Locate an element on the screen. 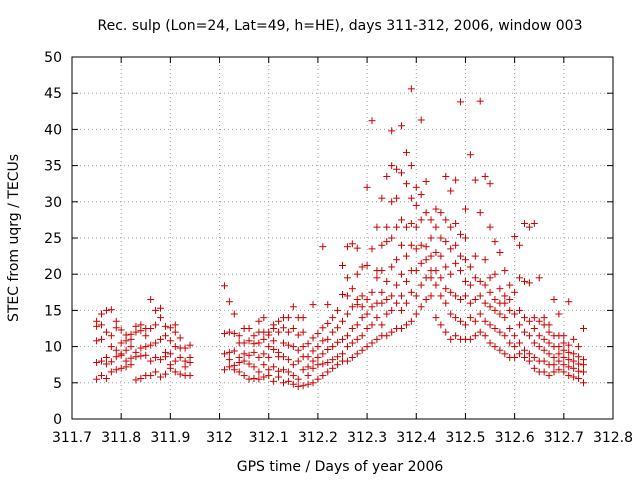 The image size is (640, 480). x-tick-label: 312.6 is located at coordinates (515, 438).